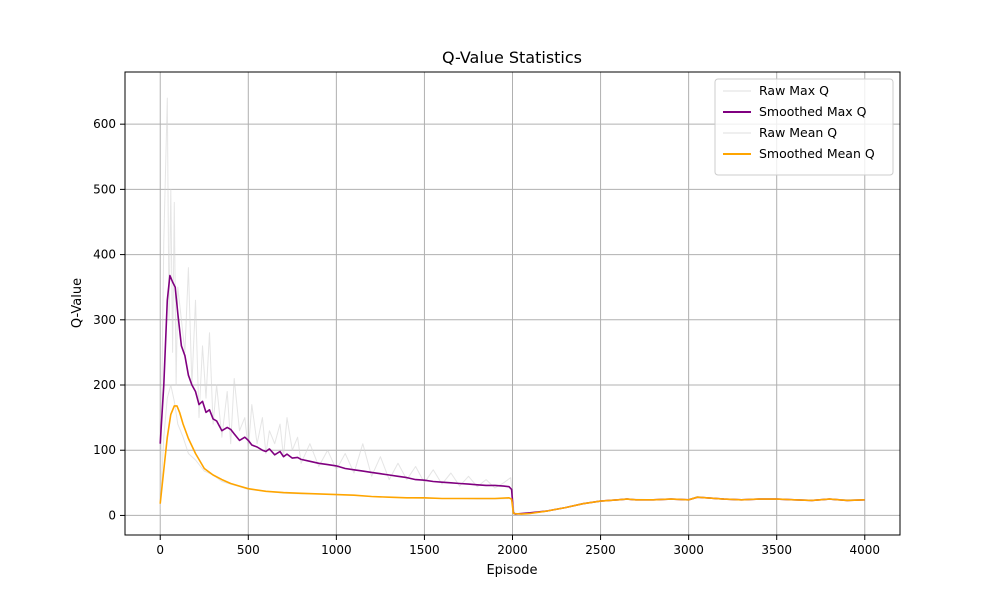 Image resolution: width=1000 pixels, height=604 pixels. What do you see at coordinates (104, 320) in the screenshot?
I see `y-tick-label: 300` at bounding box center [104, 320].